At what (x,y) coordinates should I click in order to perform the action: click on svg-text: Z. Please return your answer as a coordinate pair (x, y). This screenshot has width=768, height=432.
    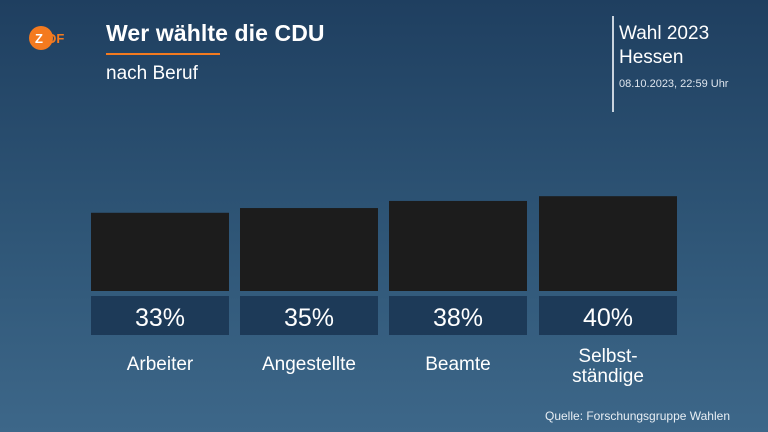
    Looking at the image, I should click on (39, 38).